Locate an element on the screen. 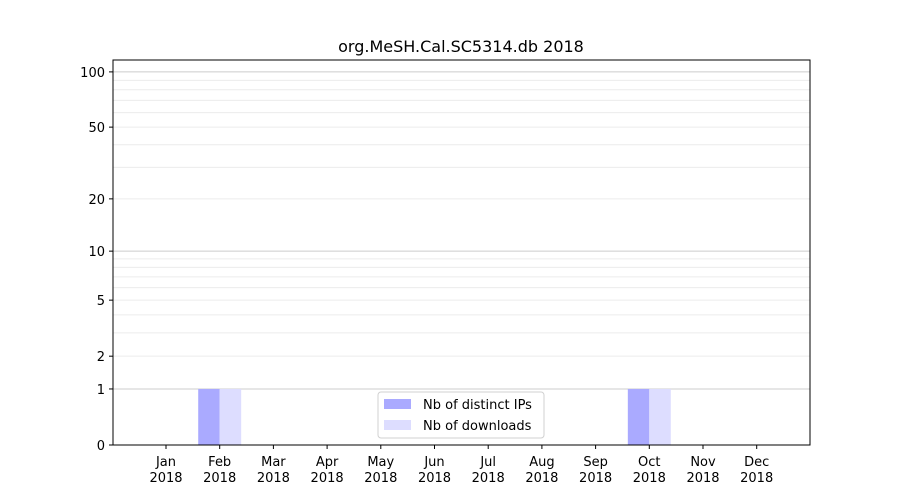  y-tick-label: 50 is located at coordinates (96, 128).